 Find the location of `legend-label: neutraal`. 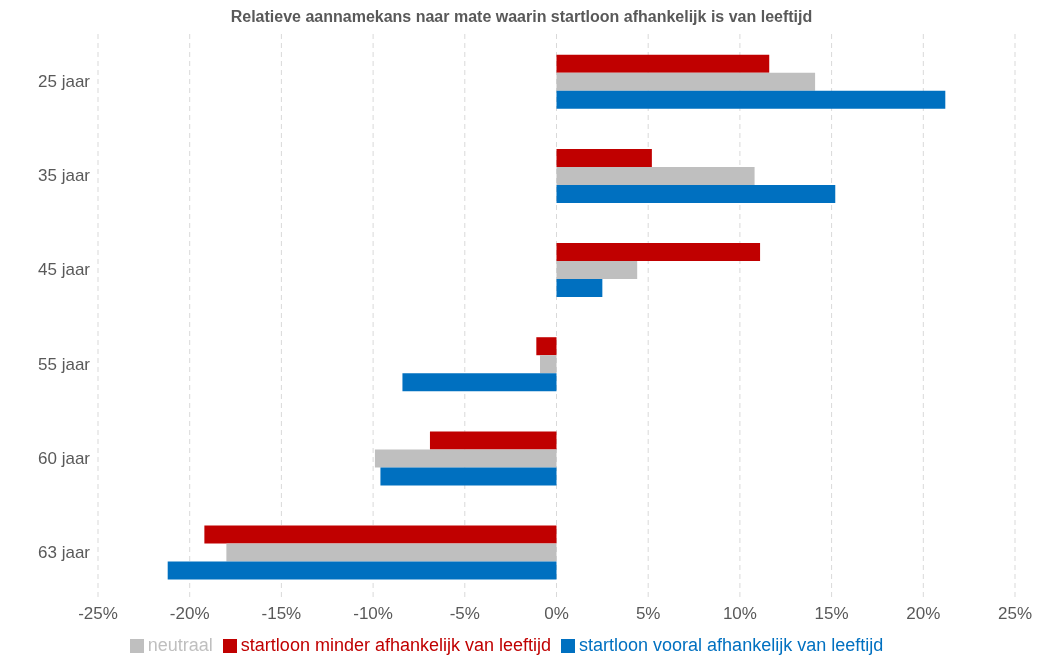

legend-label: neutraal is located at coordinates (180, 645).